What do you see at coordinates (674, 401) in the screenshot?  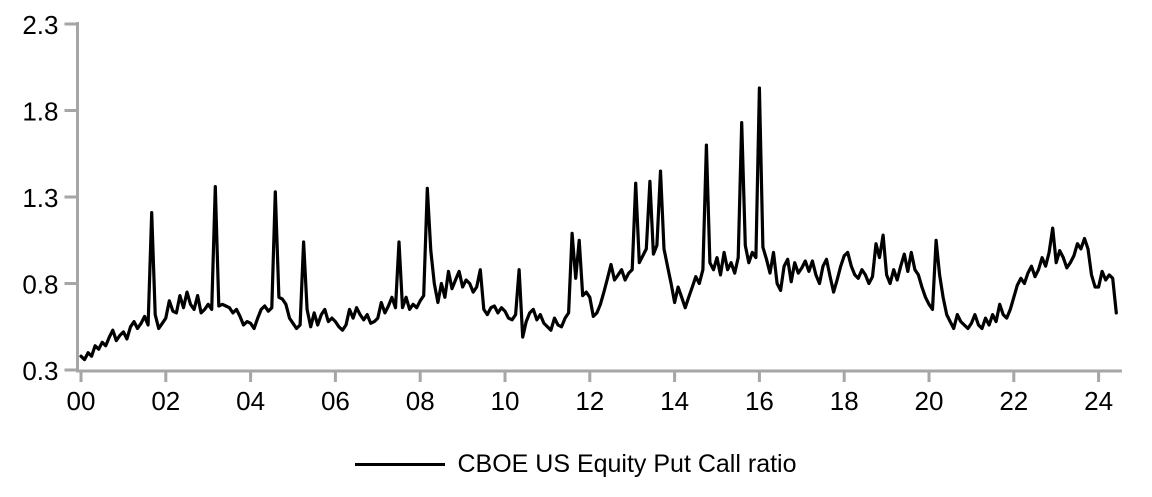 I see `x-tick-label: 14` at bounding box center [674, 401].